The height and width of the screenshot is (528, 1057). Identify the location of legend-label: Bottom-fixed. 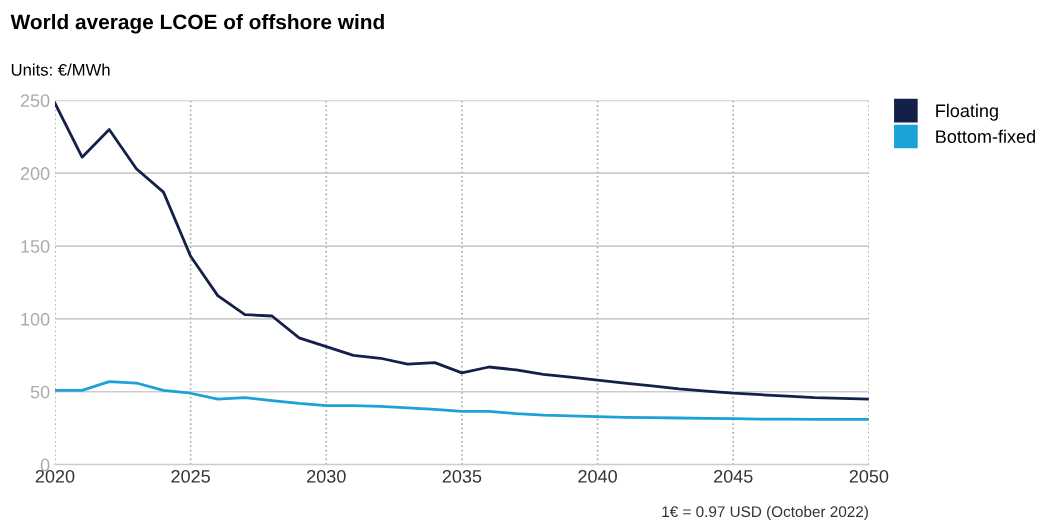
(985, 136).